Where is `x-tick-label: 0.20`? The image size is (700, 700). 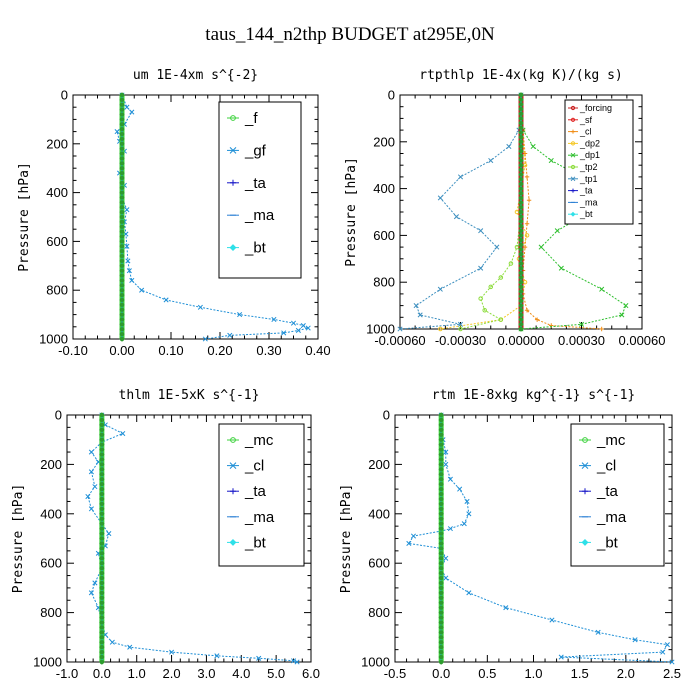
x-tick-label: 0.20 is located at coordinates (219, 350).